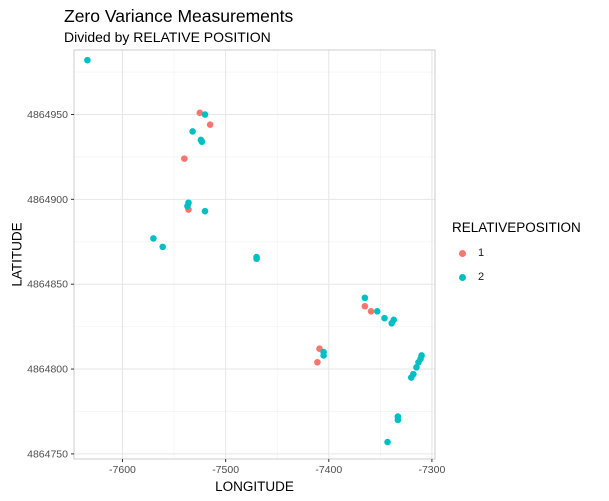 Image resolution: width=609 pixels, height=501 pixels. Describe the element at coordinates (17, 254) in the screenshot. I see `y-axis-title: LATITUDE` at that location.